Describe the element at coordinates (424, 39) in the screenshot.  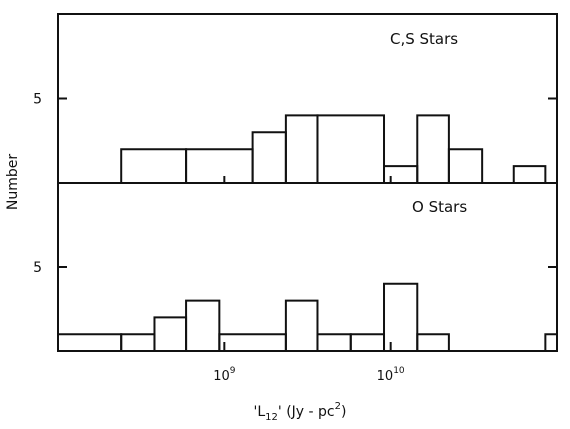
I see `panel-label-cs: C,S Stars` at that location.